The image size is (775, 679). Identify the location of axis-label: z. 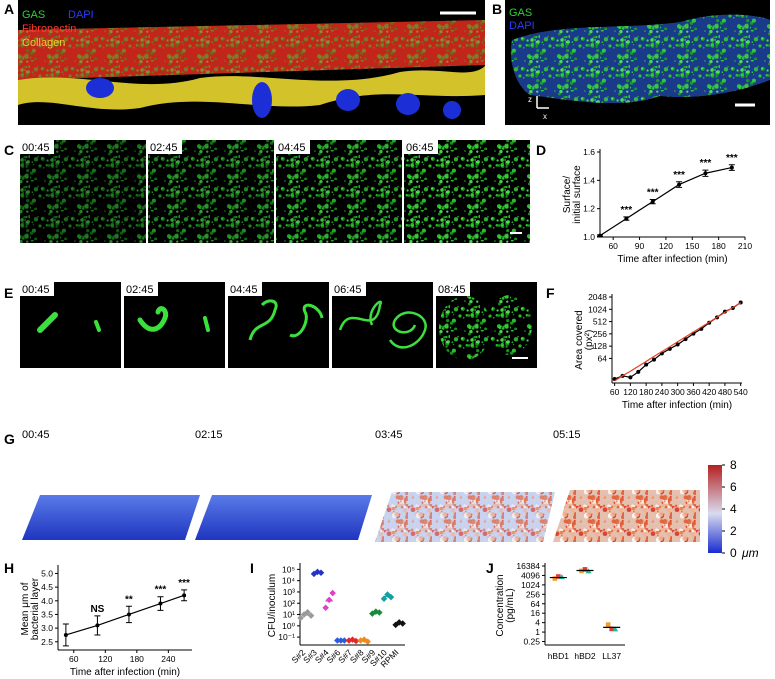
(530, 99).